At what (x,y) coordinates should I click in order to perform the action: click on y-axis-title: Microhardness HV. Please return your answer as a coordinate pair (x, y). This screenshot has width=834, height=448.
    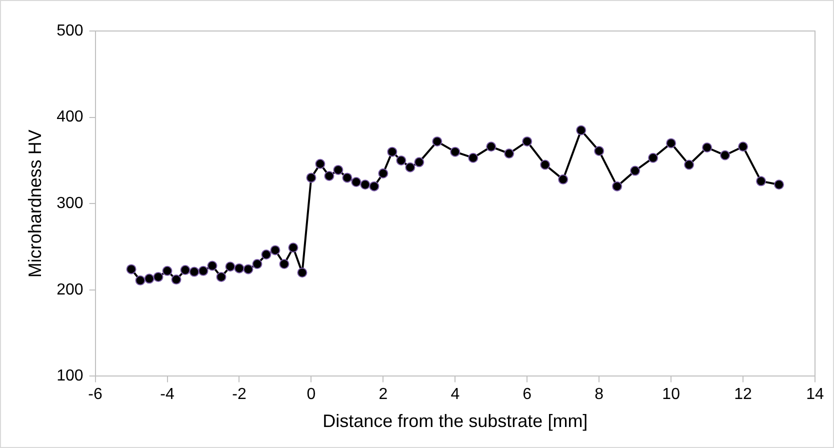
    Looking at the image, I should click on (34, 204).